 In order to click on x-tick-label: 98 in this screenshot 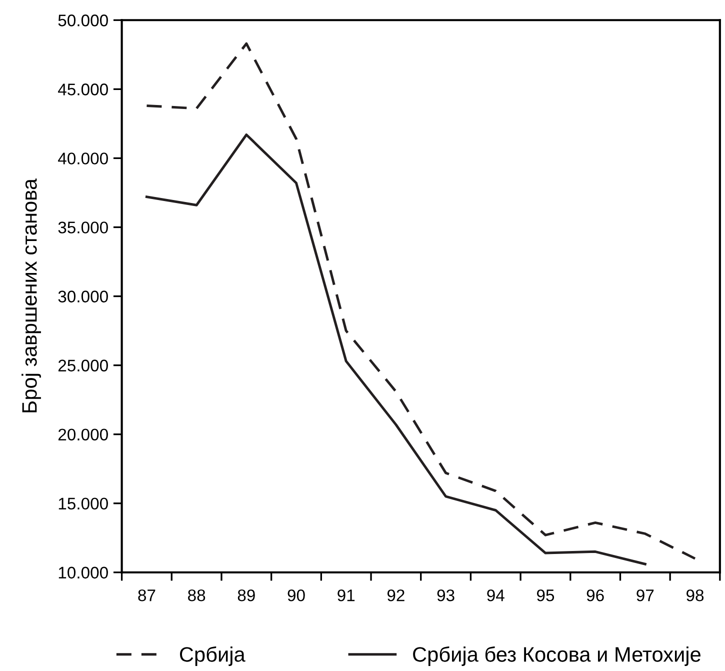, I will do `click(695, 595)`.